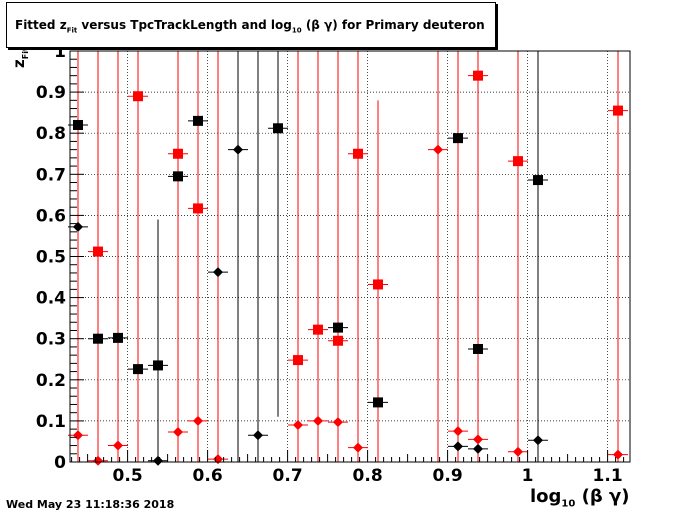 The image size is (700, 514). What do you see at coordinates (128, 476) in the screenshot?
I see `x-tick-label: 0.5` at bounding box center [128, 476].